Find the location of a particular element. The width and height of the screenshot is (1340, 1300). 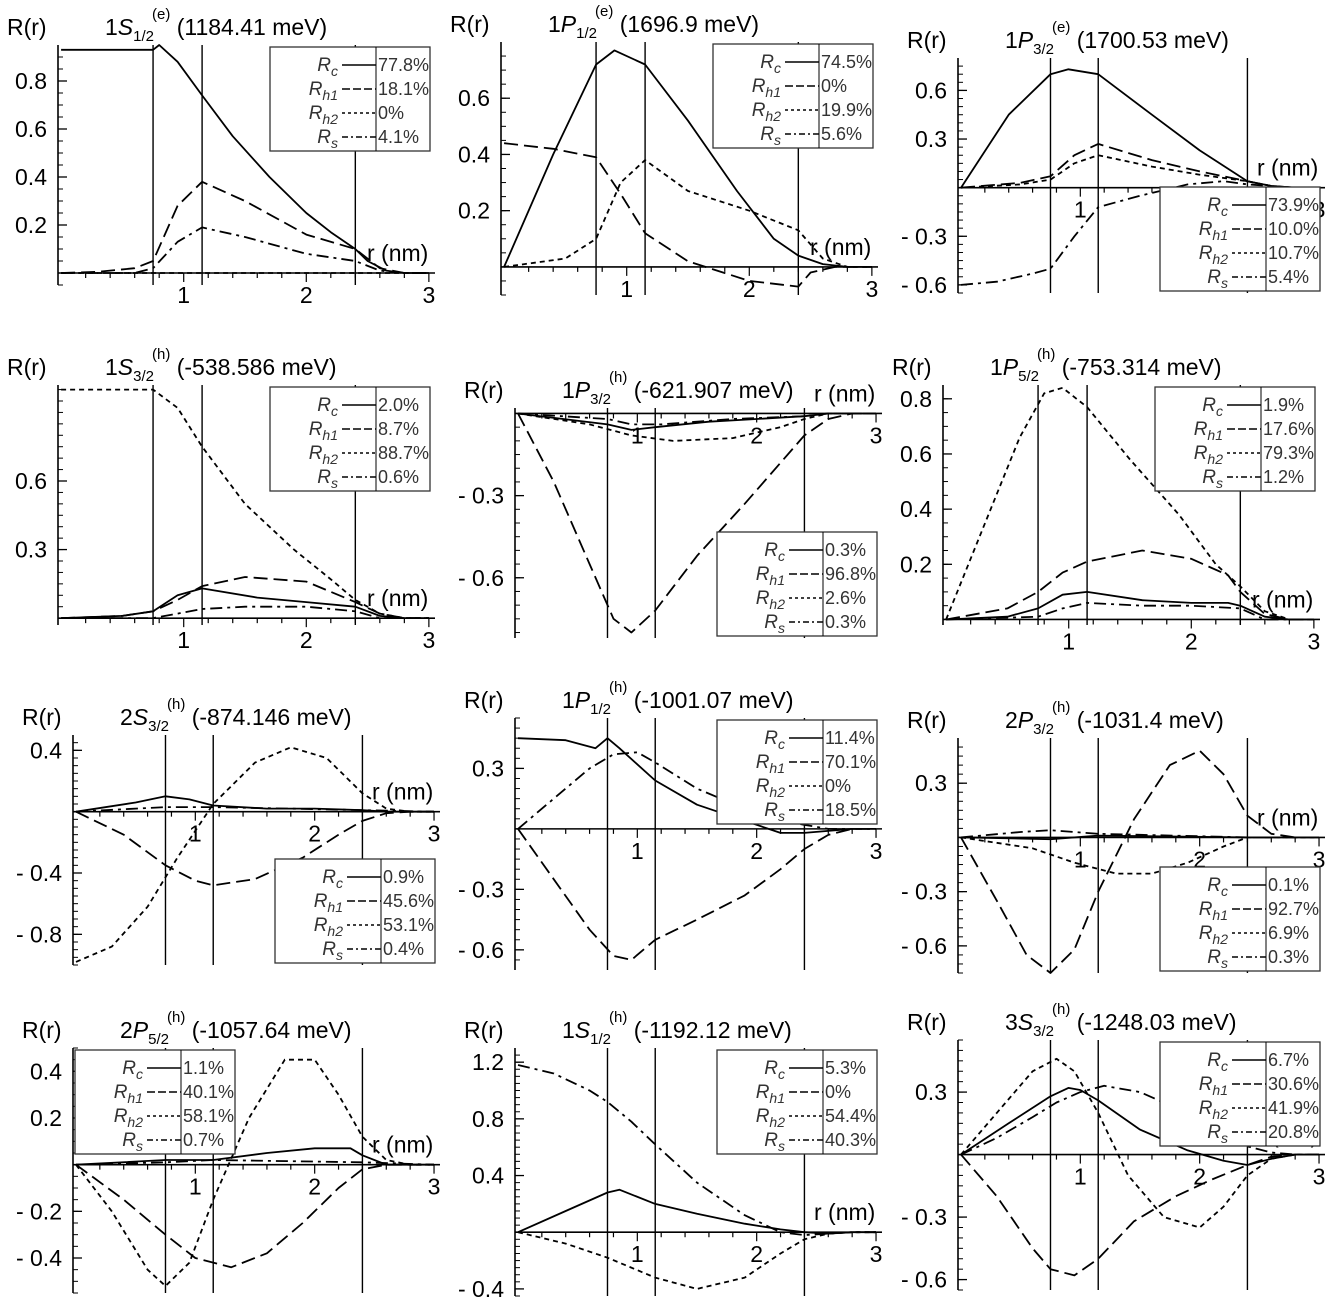

chart-title: 1S3/2(h) (-538.586 meV) is located at coordinates (221, 365).